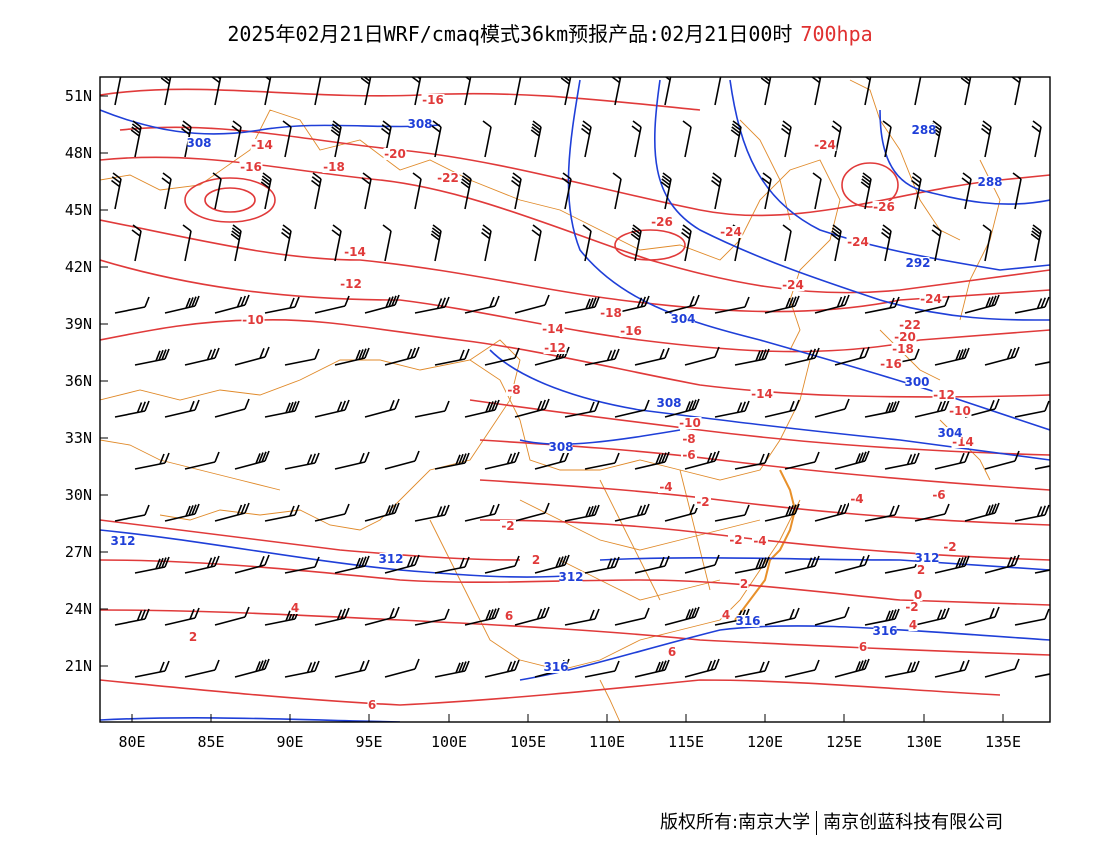  Describe the element at coordinates (931, 299) in the screenshot. I see `temp-label: -24` at that location.